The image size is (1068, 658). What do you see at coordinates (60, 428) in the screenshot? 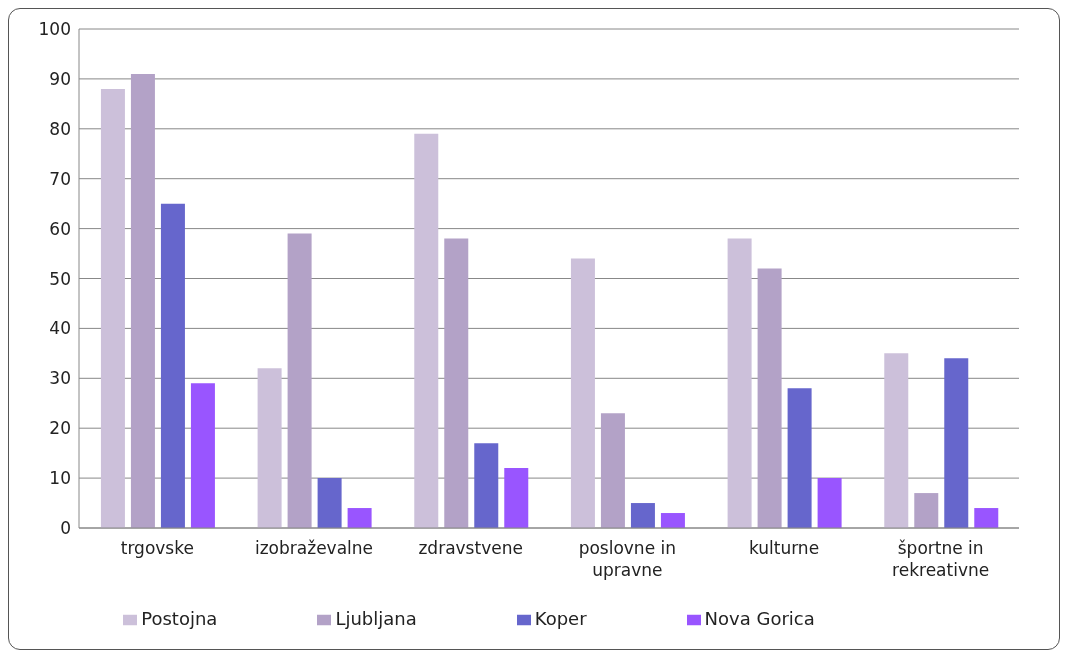
I see `y-tick-label: 20` at bounding box center [60, 428].